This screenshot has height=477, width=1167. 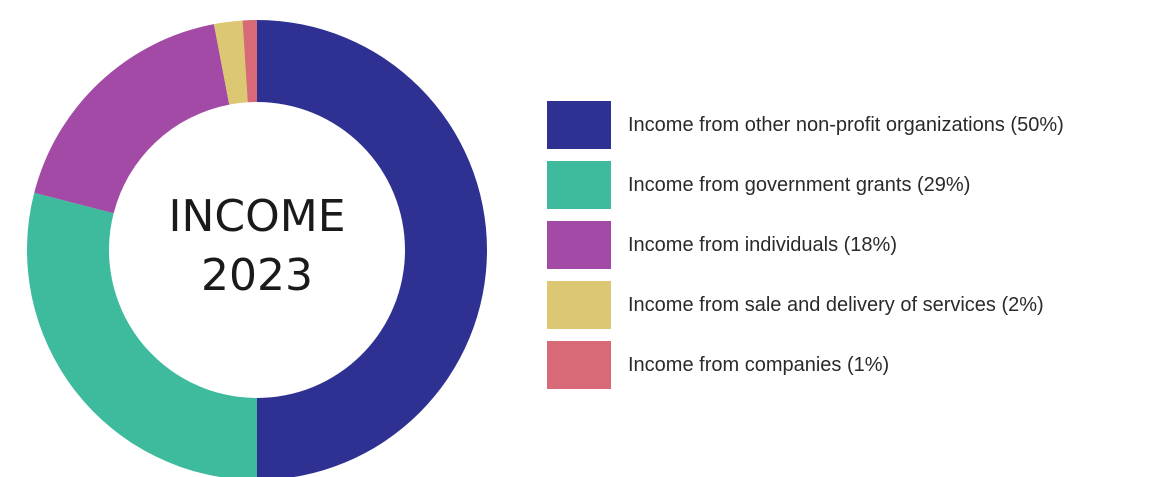 What do you see at coordinates (256, 216) in the screenshot?
I see `center-title-line-1: INCOME` at bounding box center [256, 216].